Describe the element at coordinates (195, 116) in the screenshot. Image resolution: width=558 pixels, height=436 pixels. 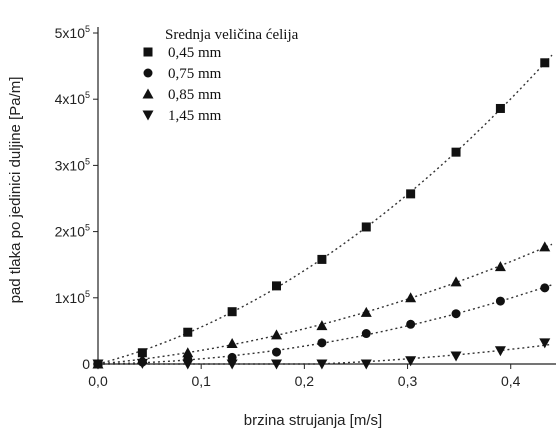
I see `legend-label: 1,45 mm` at that location.